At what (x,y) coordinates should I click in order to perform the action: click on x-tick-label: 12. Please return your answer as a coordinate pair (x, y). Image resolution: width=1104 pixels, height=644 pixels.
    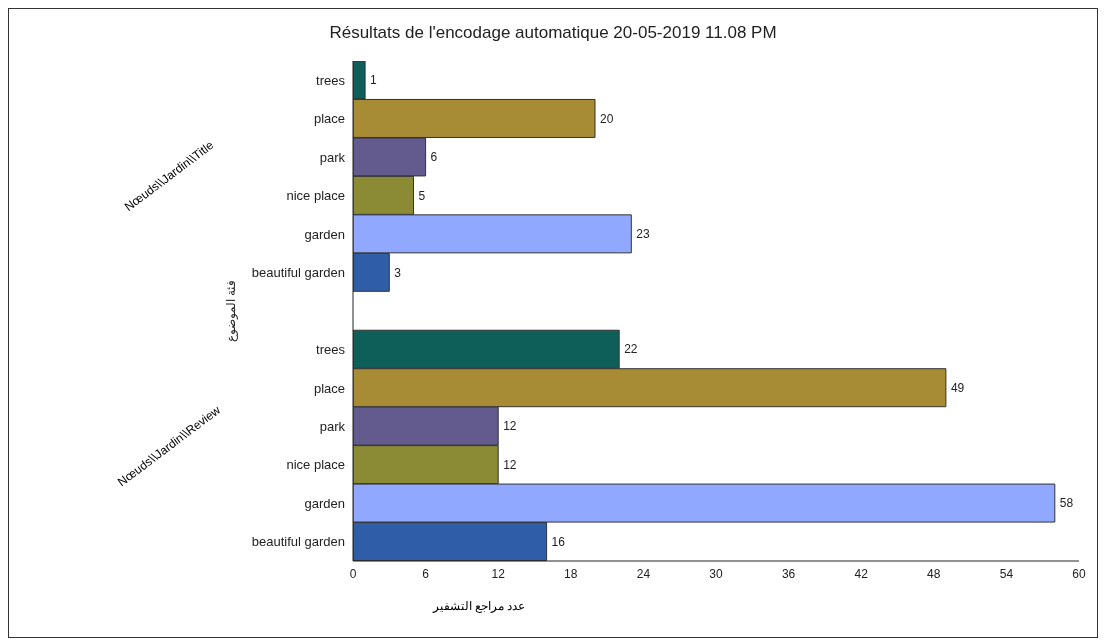
    Looking at the image, I should click on (498, 573).